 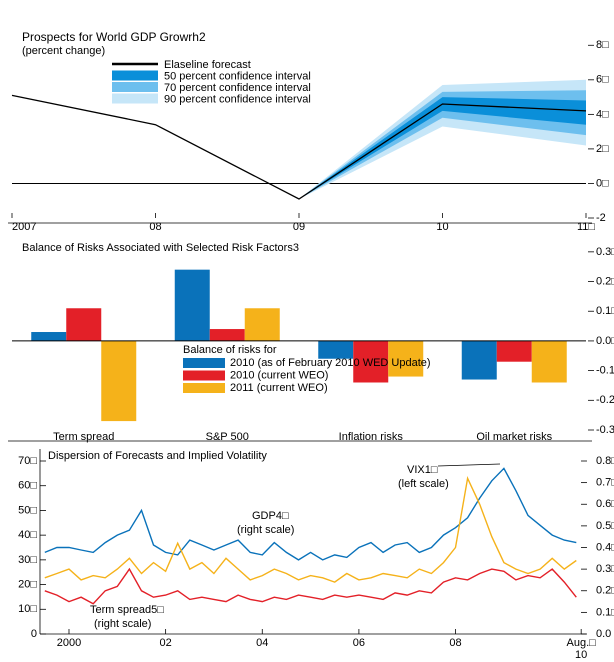 I want to click on x-tick-label: 2000, so click(x=69, y=643).